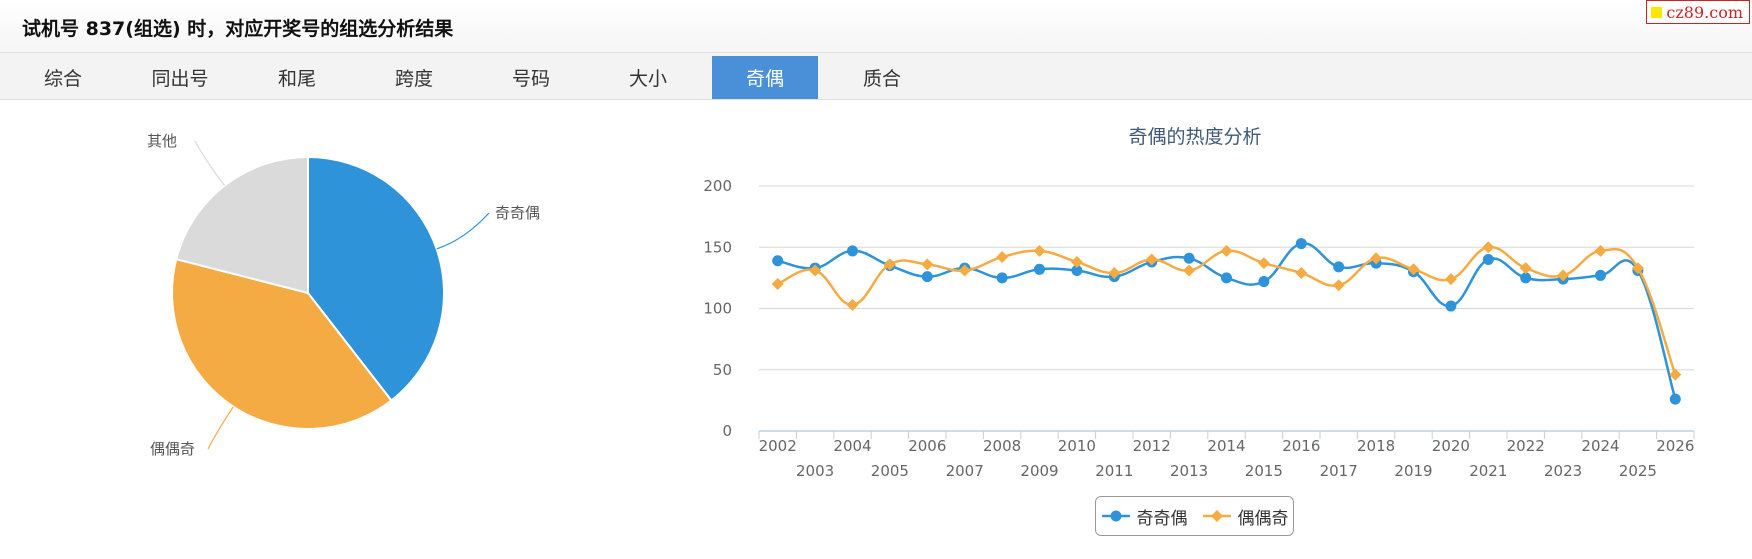  Describe the element at coordinates (890, 471) in the screenshot. I see `x-tick-label: 2005` at that location.